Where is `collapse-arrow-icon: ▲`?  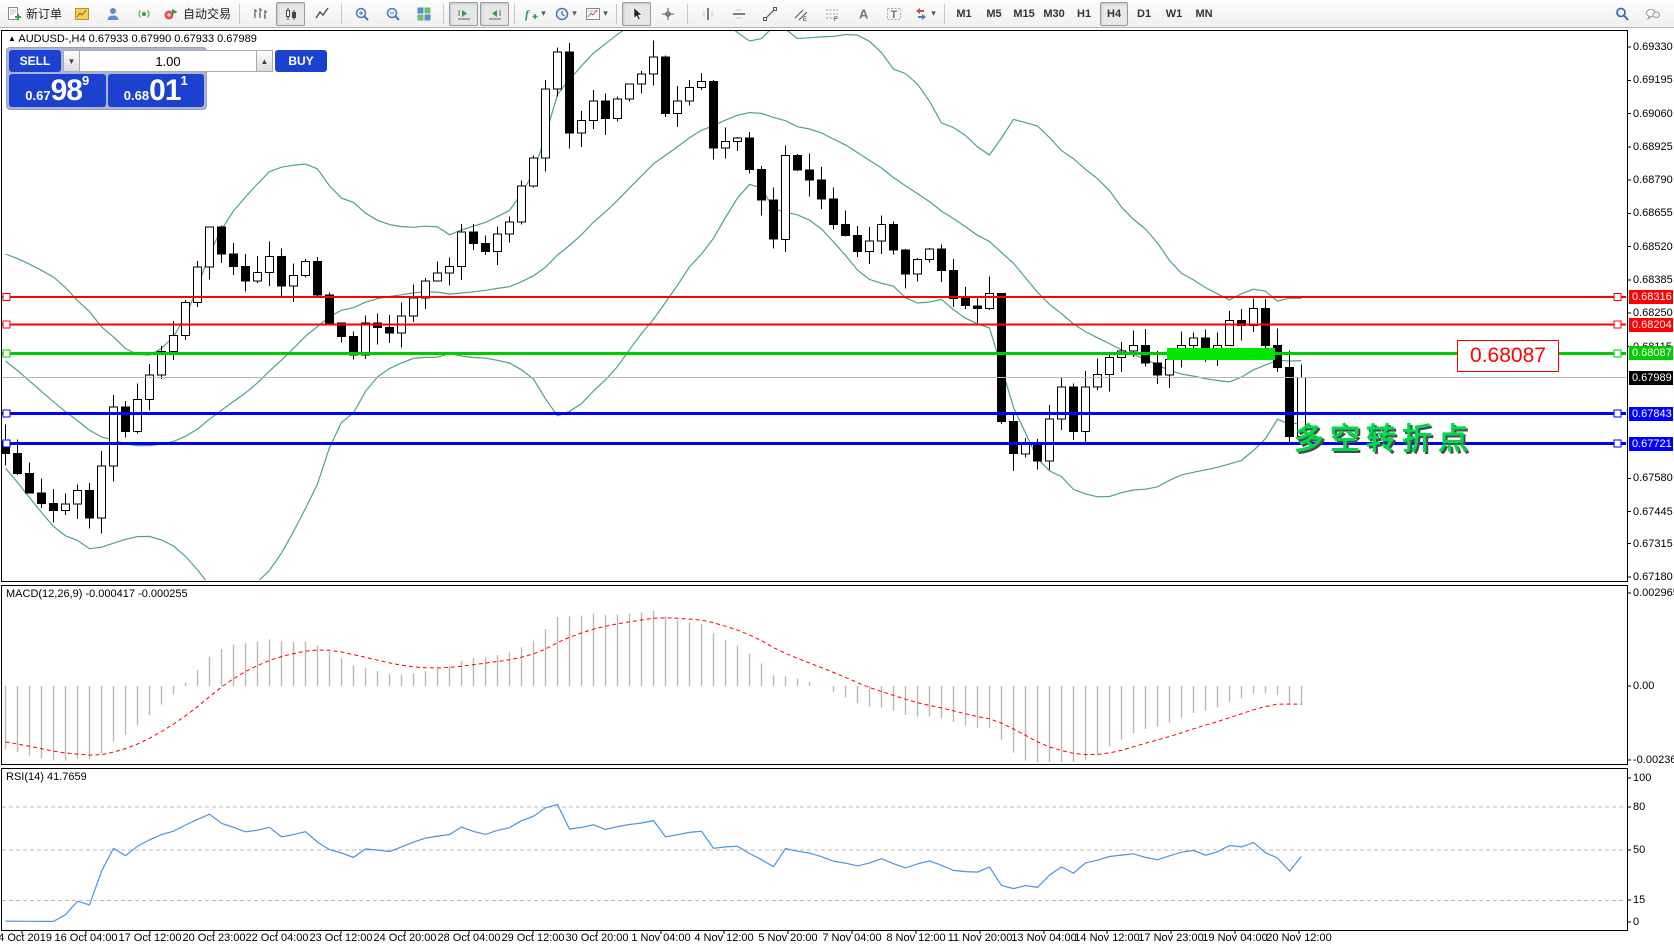
collapse-arrow-icon: ▲ is located at coordinates (12, 38).